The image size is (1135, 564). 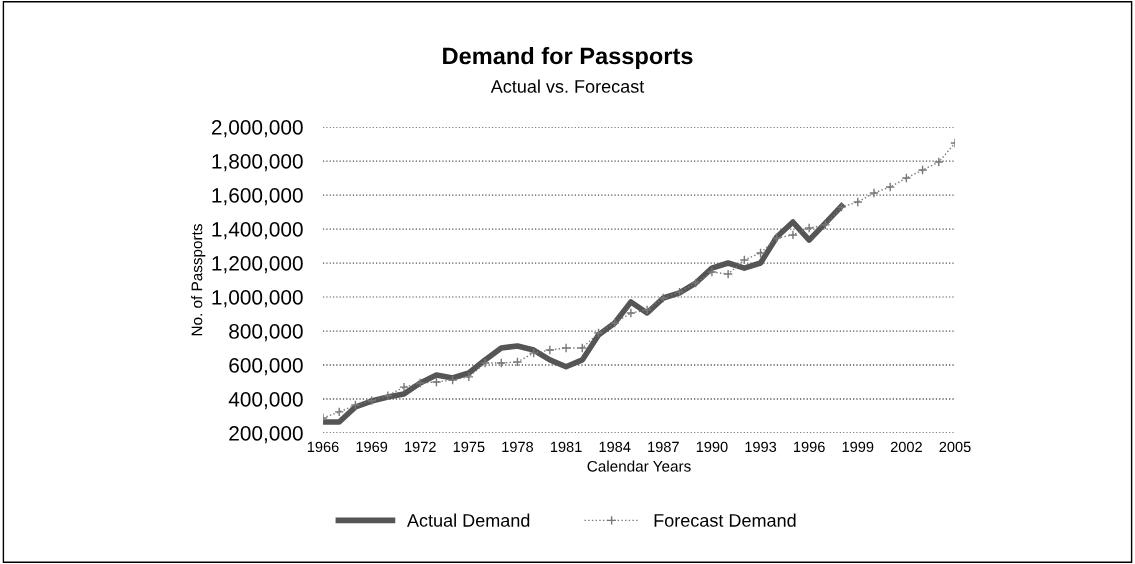 What do you see at coordinates (372, 447) in the screenshot?
I see `x-tick-label: 1969` at bounding box center [372, 447].